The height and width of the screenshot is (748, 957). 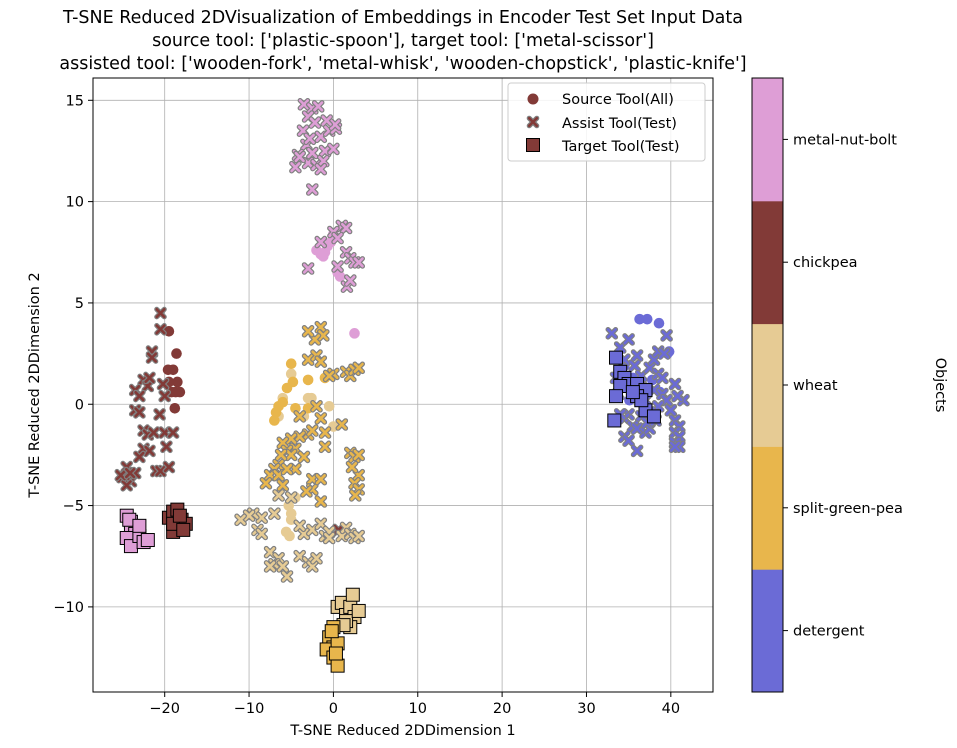 I want to click on legend-box, so click(x=606, y=122).